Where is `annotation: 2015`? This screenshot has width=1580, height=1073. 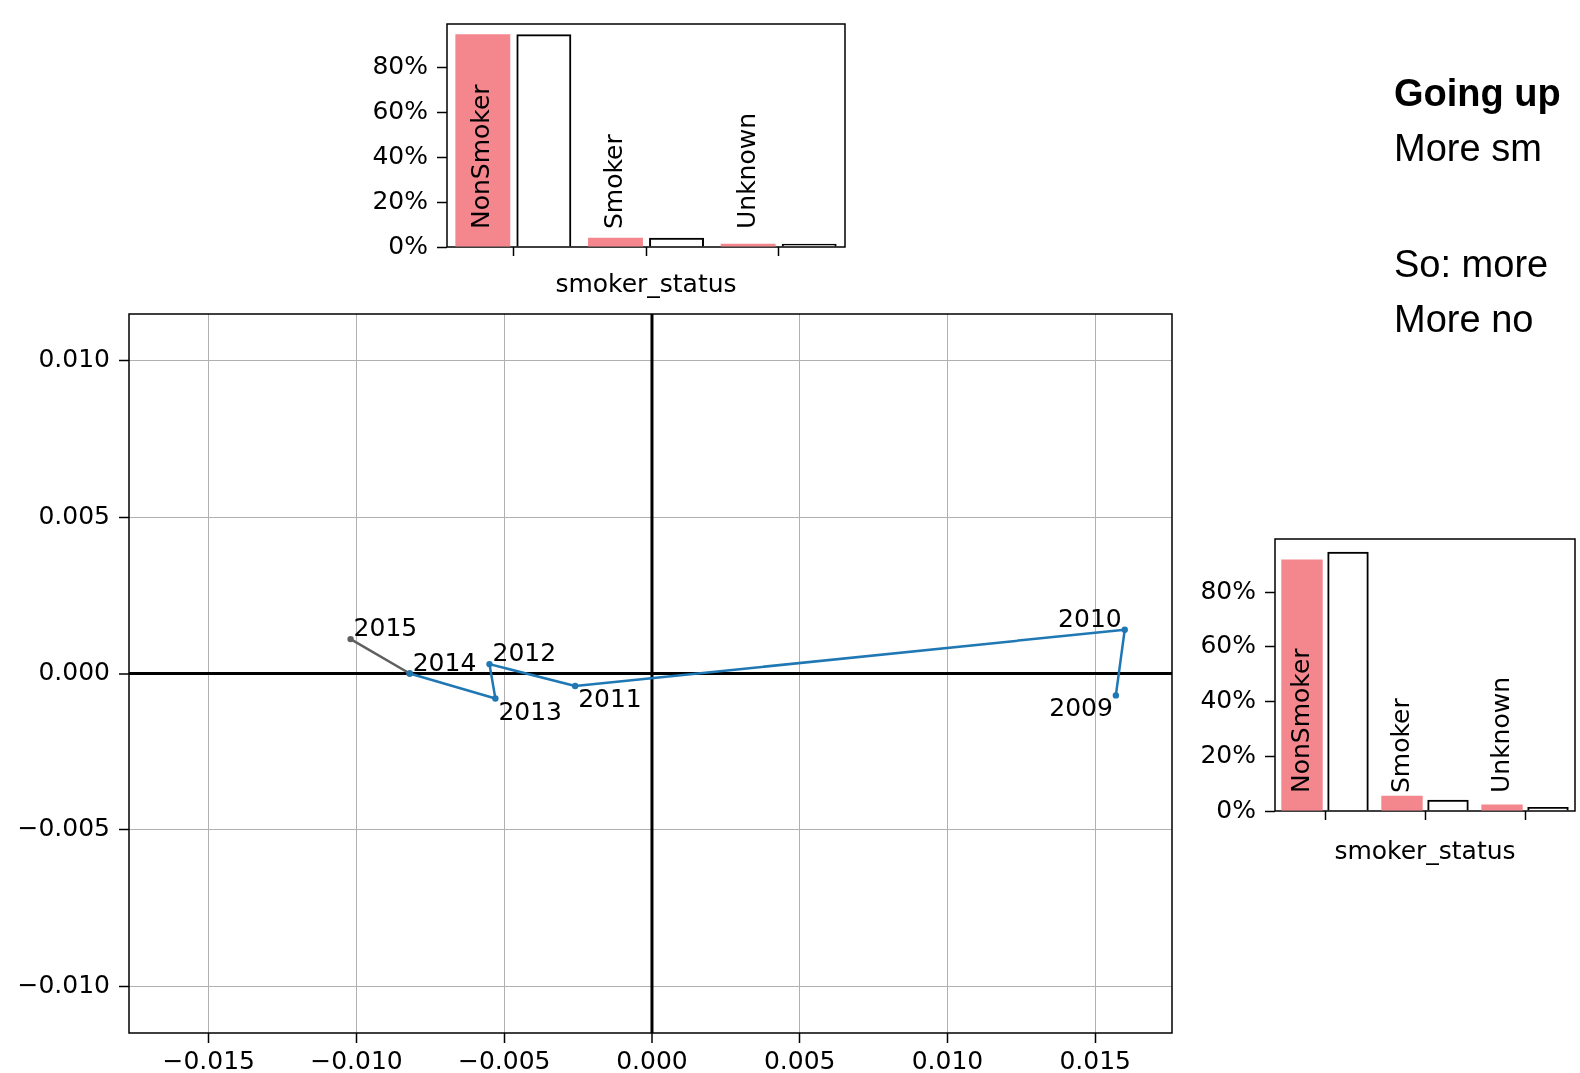 annotation: 2015 is located at coordinates (385, 628).